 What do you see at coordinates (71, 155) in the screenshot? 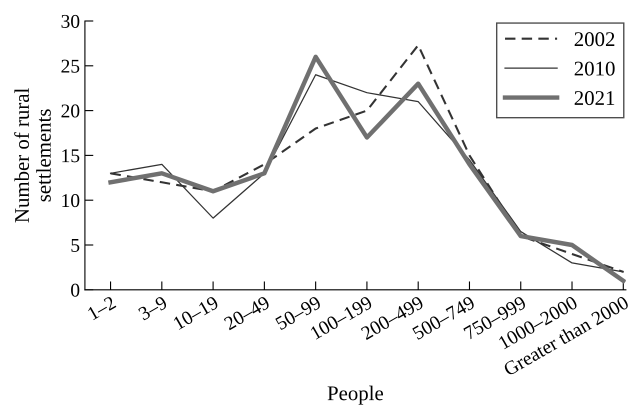
I see `y-tick-label: 15` at bounding box center [71, 155].